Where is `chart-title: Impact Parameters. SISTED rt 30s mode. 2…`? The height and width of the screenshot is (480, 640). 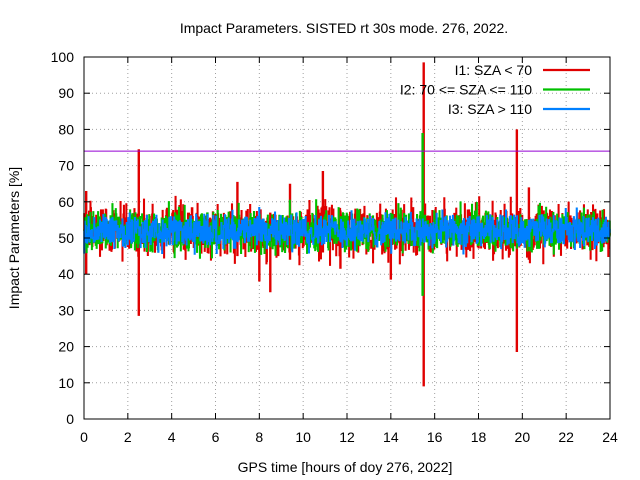 chart-title: Impact Parameters. SISTED rt 30s mode. 2… is located at coordinates (344, 28).